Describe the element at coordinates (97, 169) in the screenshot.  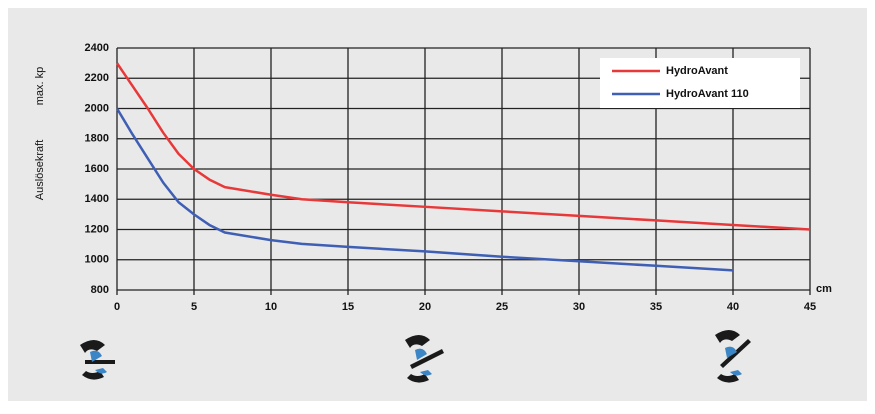
I see `y-tick-label: 1600` at that location.